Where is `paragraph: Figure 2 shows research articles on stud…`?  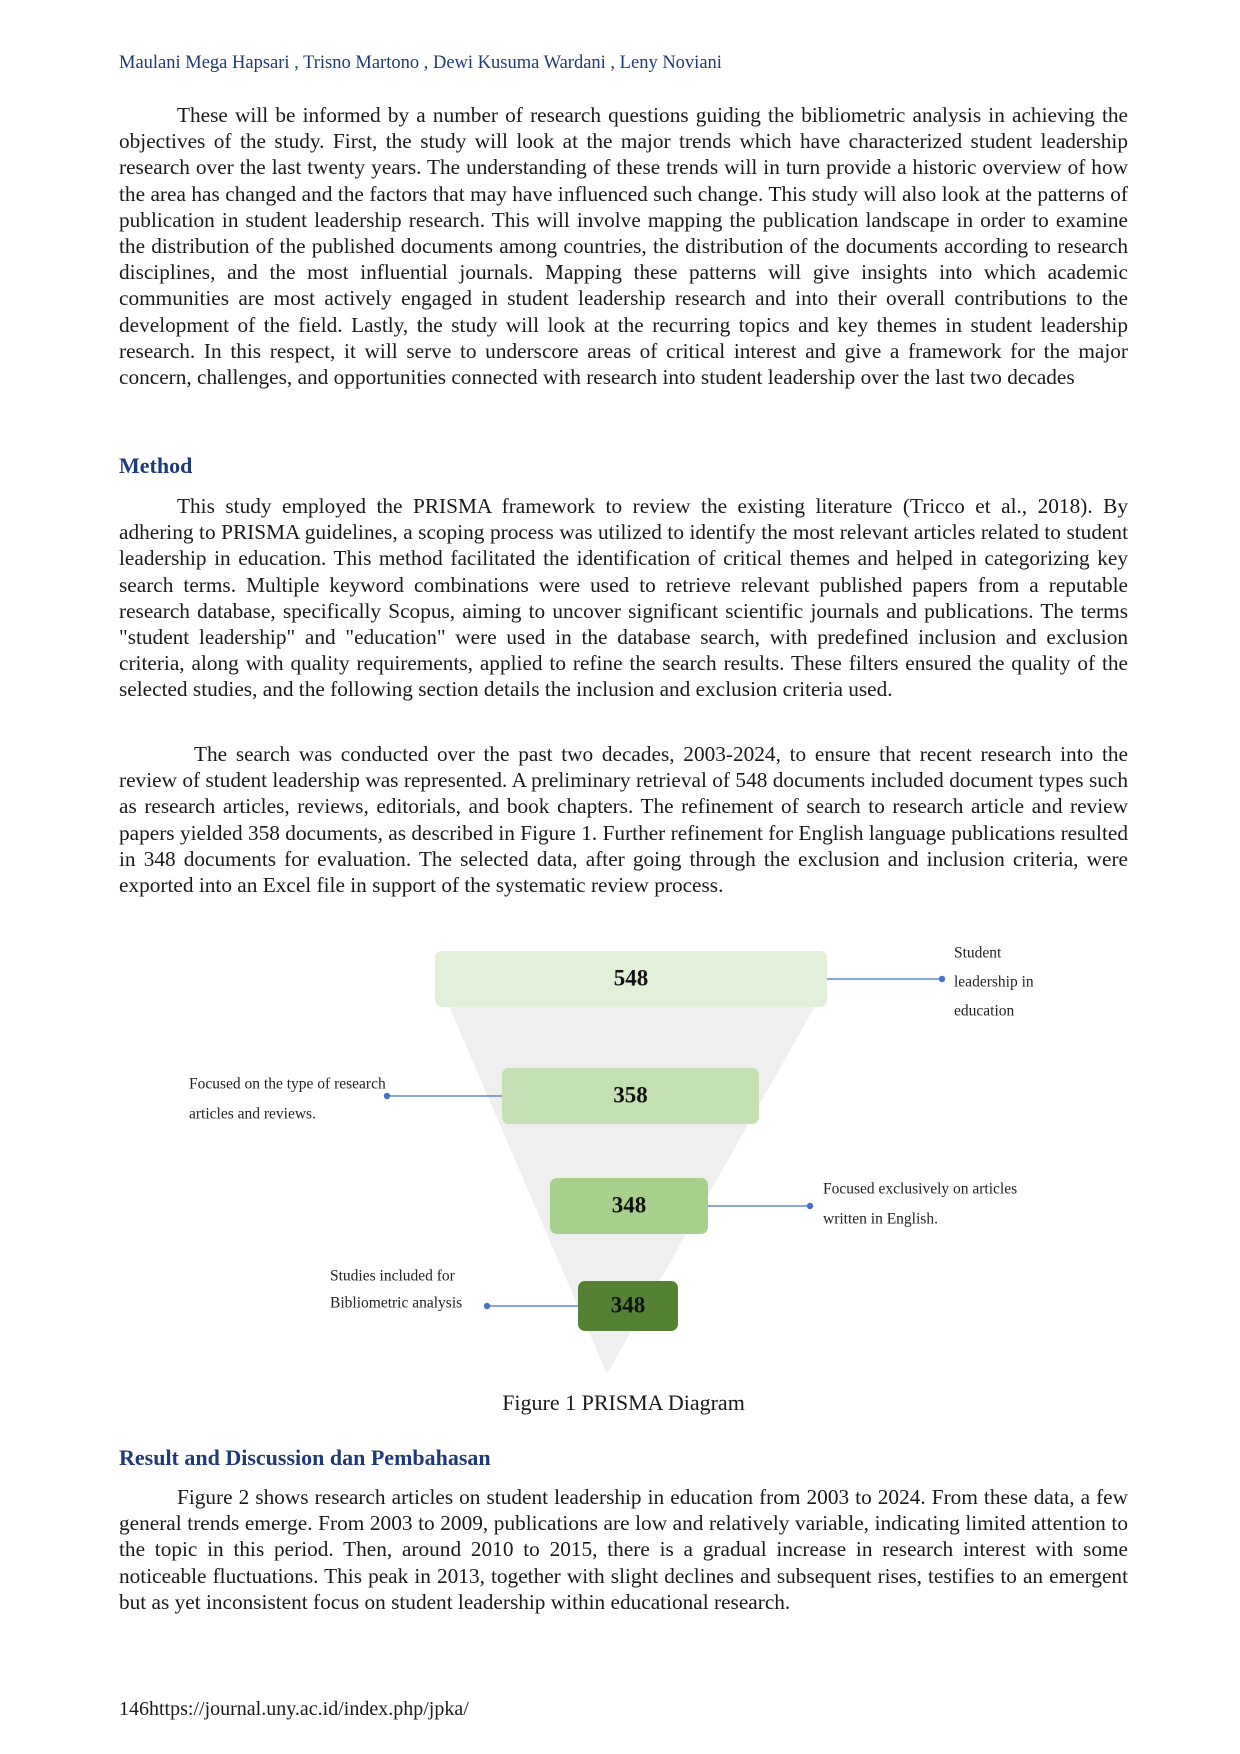
paragraph: Figure 2 shows research articles on stud… is located at coordinates (623, 1549).